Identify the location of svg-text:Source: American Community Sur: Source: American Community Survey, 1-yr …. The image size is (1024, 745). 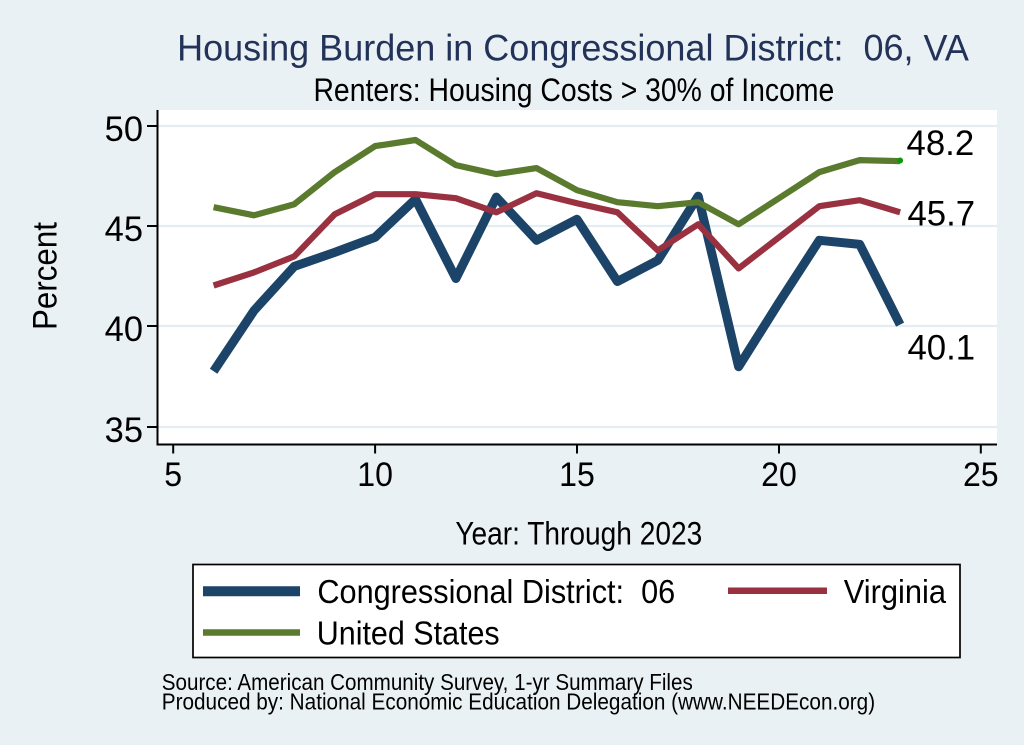
(427, 682).